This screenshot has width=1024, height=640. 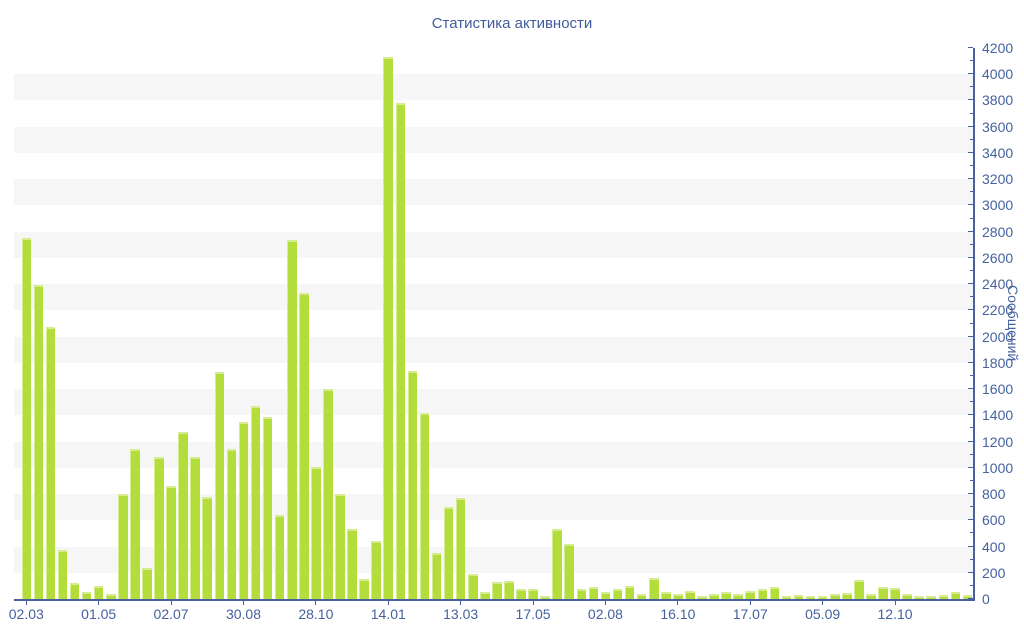 I want to click on y-tick-label: 2000, so click(x=998, y=336).